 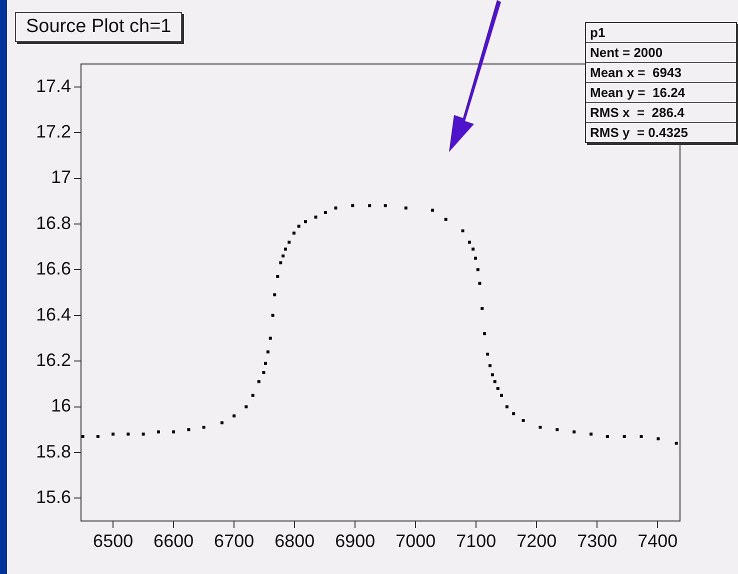 I want to click on y-tick-label: 16.6, so click(x=53, y=268).